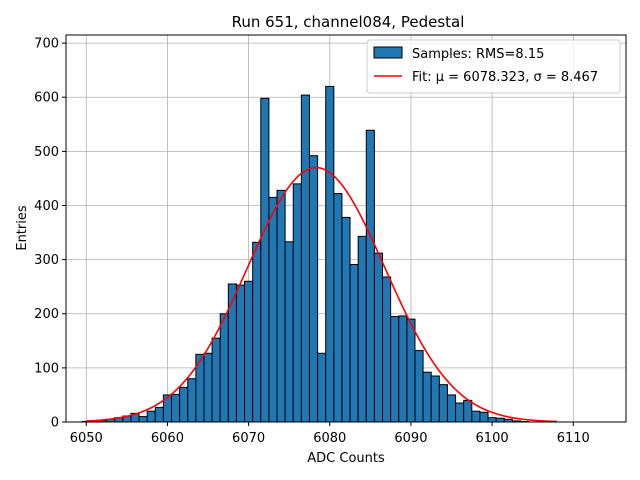  I want to click on y-axis-label: Entries, so click(22, 228).